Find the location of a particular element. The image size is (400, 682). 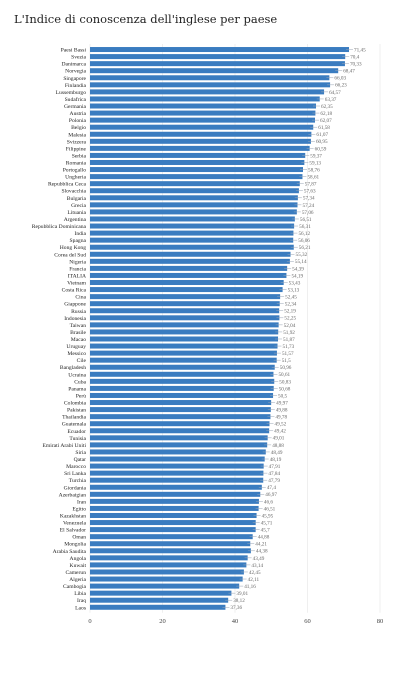

category-label: Siria is located at coordinates (80, 453).